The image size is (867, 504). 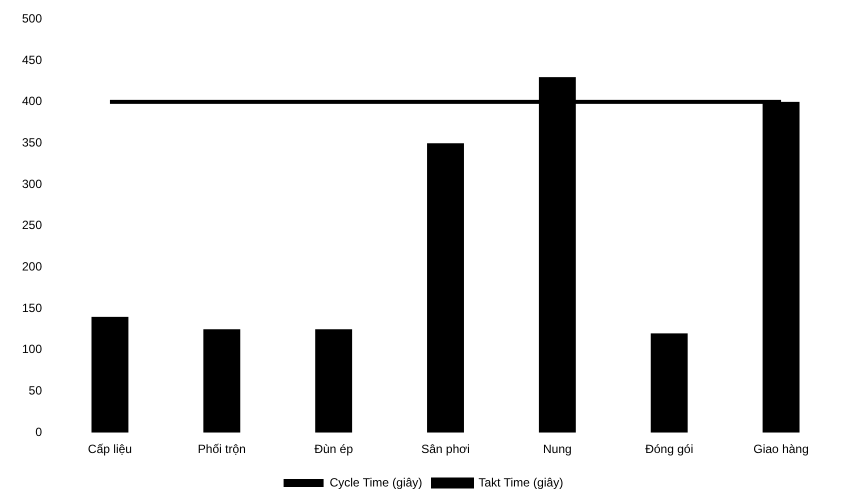 What do you see at coordinates (669, 449) in the screenshot?
I see `x-tick-label: Đóng gói` at bounding box center [669, 449].